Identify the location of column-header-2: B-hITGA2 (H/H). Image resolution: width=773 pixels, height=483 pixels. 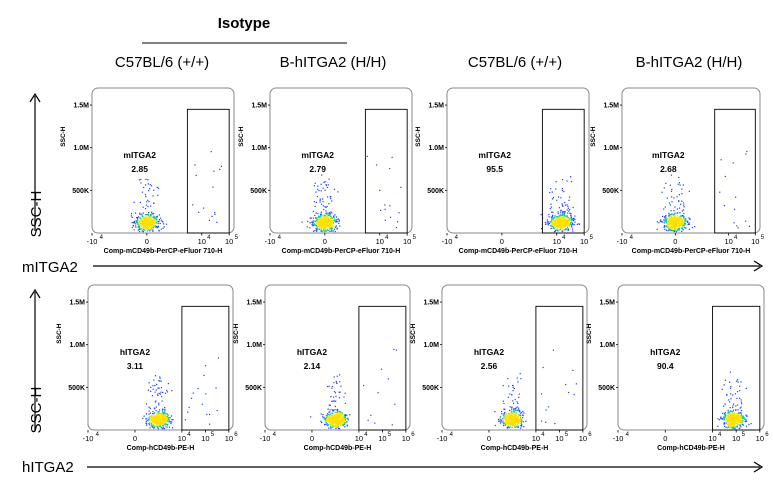
(333, 62).